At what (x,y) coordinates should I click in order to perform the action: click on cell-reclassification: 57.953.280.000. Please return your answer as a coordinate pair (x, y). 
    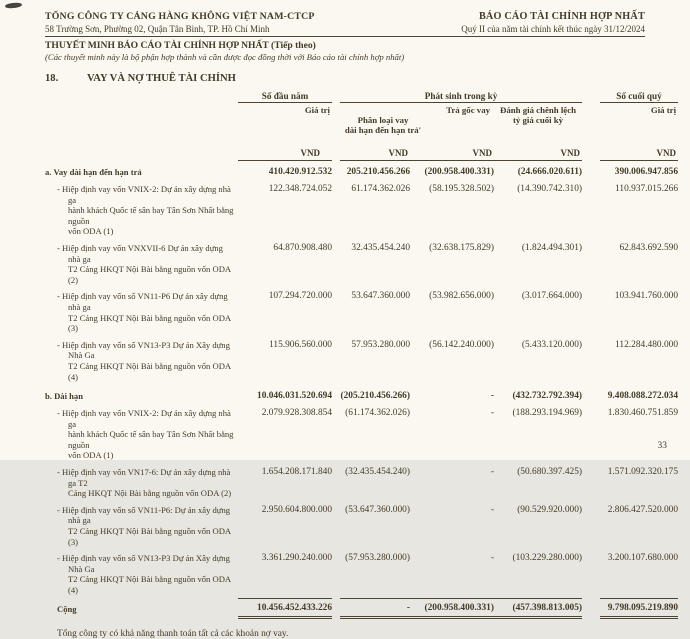
    Looking at the image, I should click on (380, 344).